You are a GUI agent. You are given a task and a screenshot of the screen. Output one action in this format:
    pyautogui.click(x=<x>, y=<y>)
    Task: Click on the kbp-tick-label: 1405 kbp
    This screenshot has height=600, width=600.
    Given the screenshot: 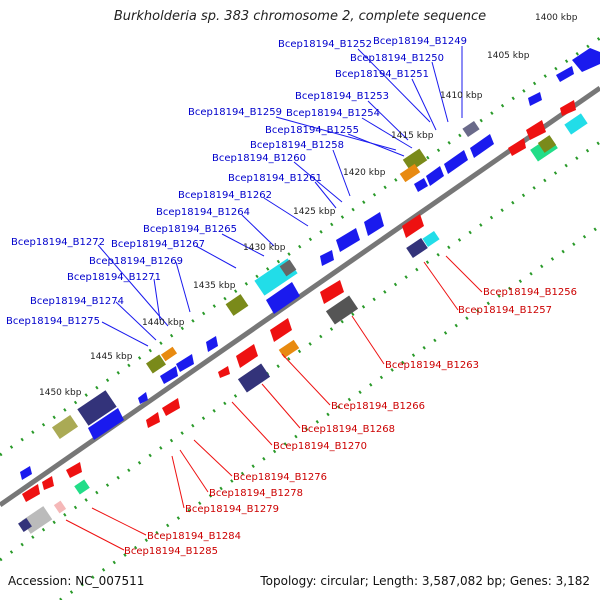 What is the action you would take?
    pyautogui.click(x=508, y=56)
    